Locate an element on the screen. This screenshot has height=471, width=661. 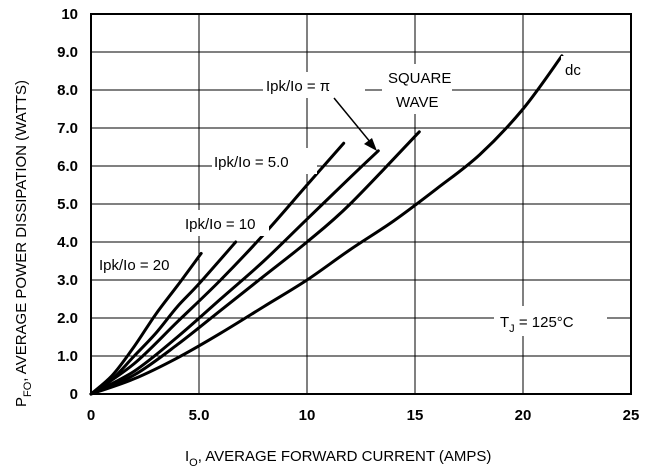
label-wave: WAVE is located at coordinates (417, 102).